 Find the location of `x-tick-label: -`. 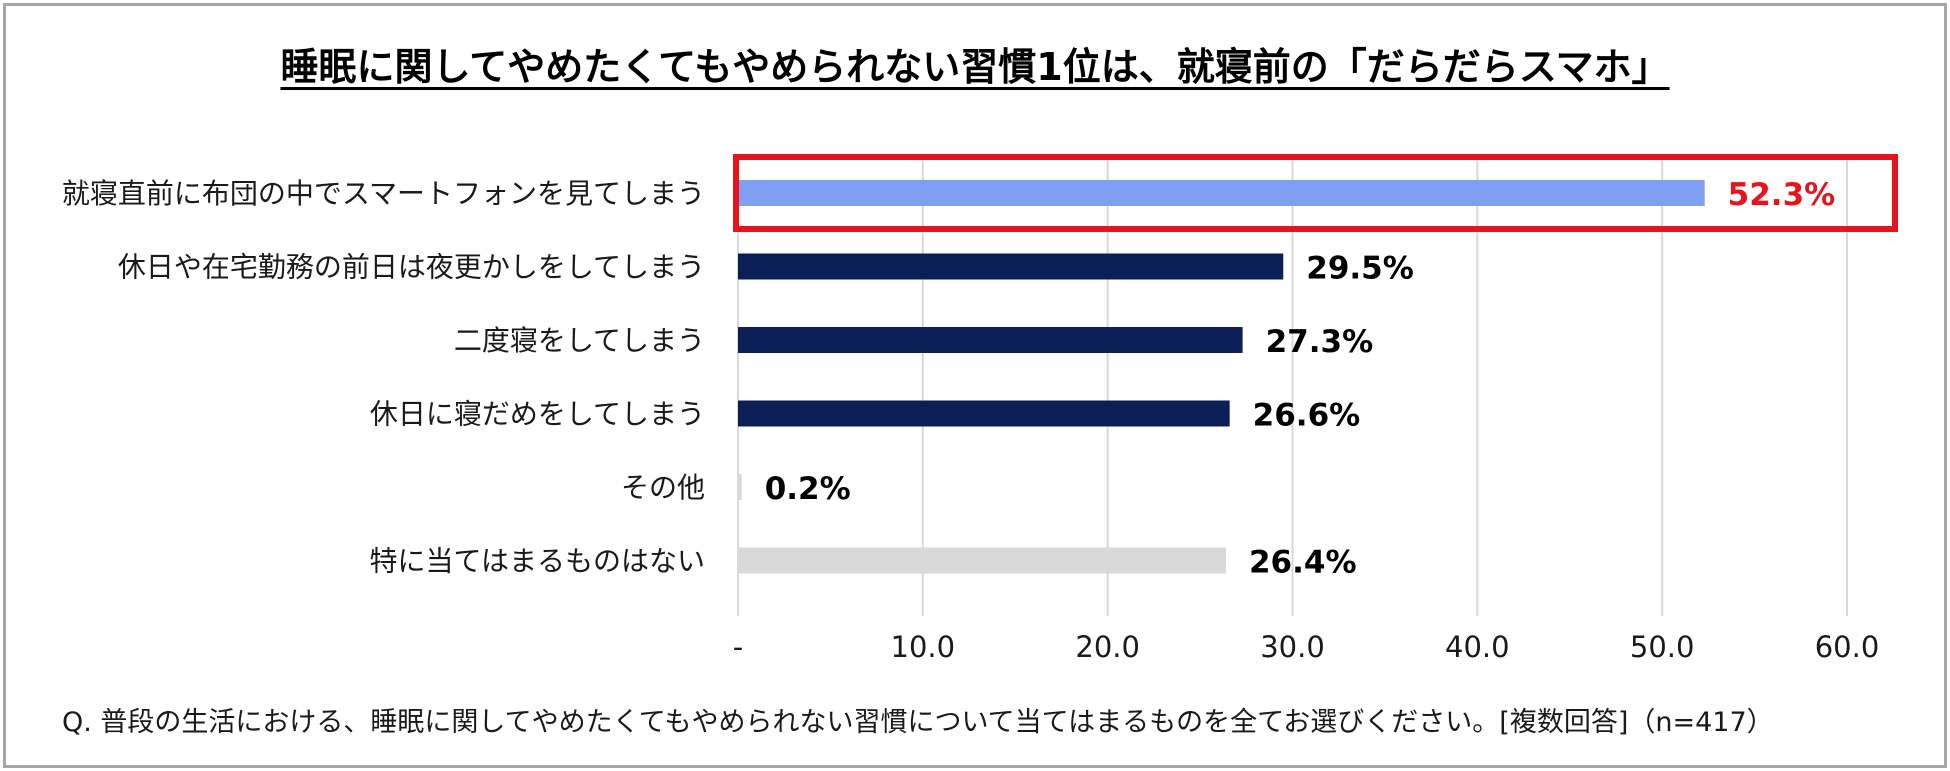

x-tick-label: - is located at coordinates (738, 647).